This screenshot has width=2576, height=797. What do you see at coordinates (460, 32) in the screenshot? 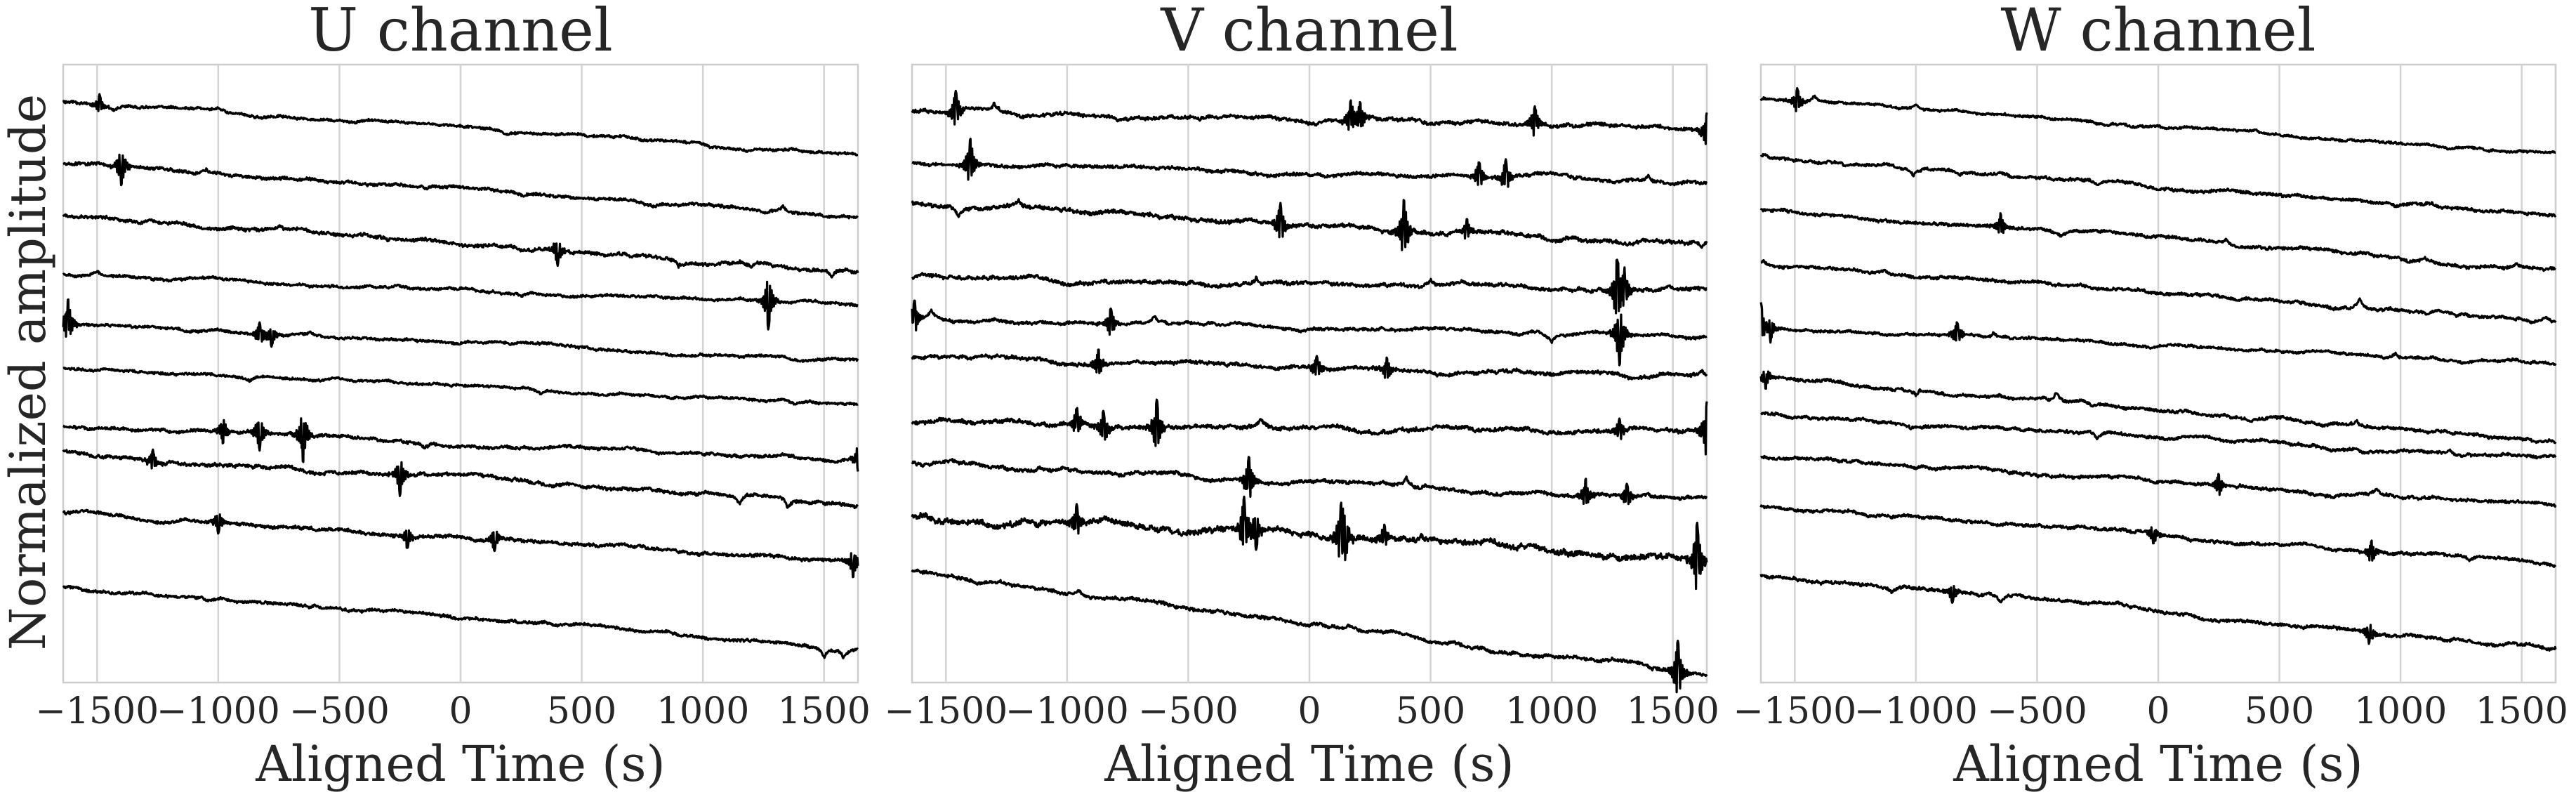
I see `panel-title: U channel` at bounding box center [460, 32].